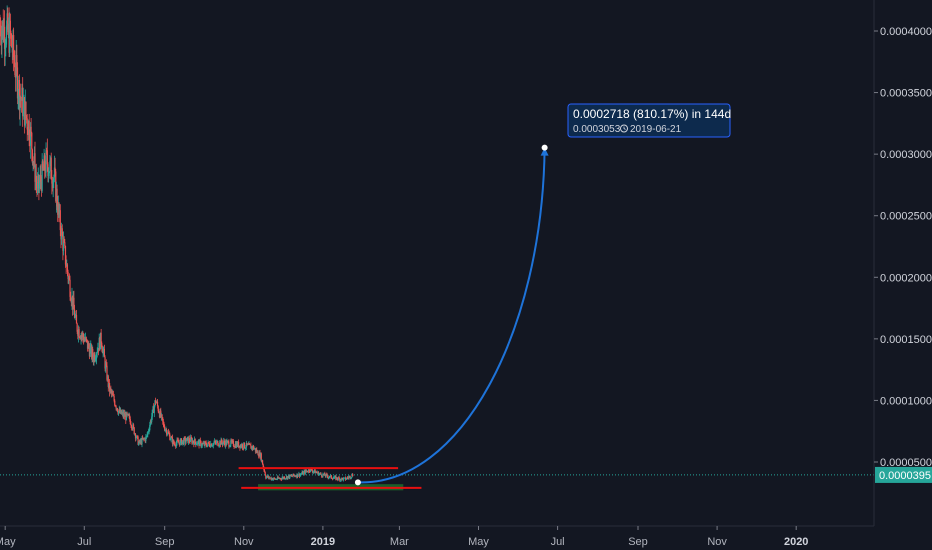  Describe the element at coordinates (906, 401) in the screenshot. I see `y-tick-label: 0.0001000` at that location.